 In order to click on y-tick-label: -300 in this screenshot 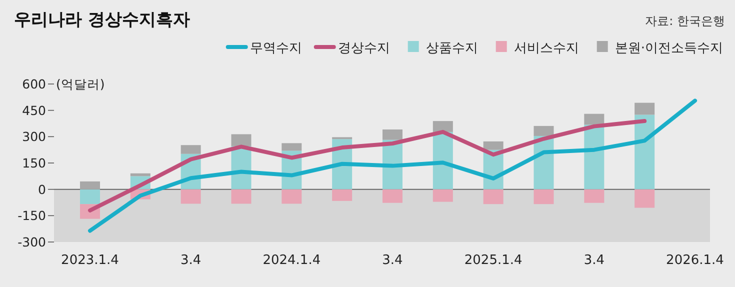, I will do `click(32, 242)`.